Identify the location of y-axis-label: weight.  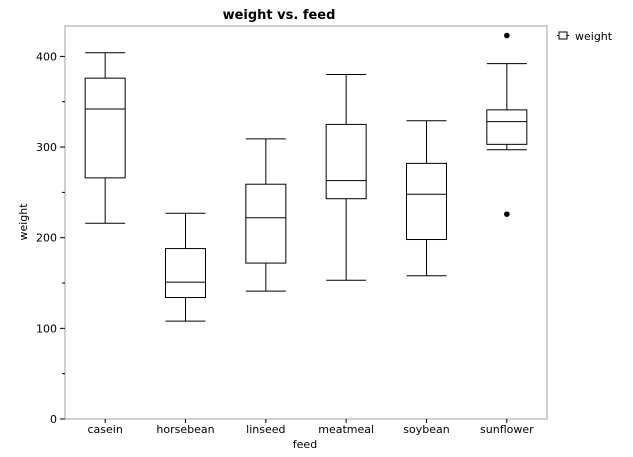
(23, 222).